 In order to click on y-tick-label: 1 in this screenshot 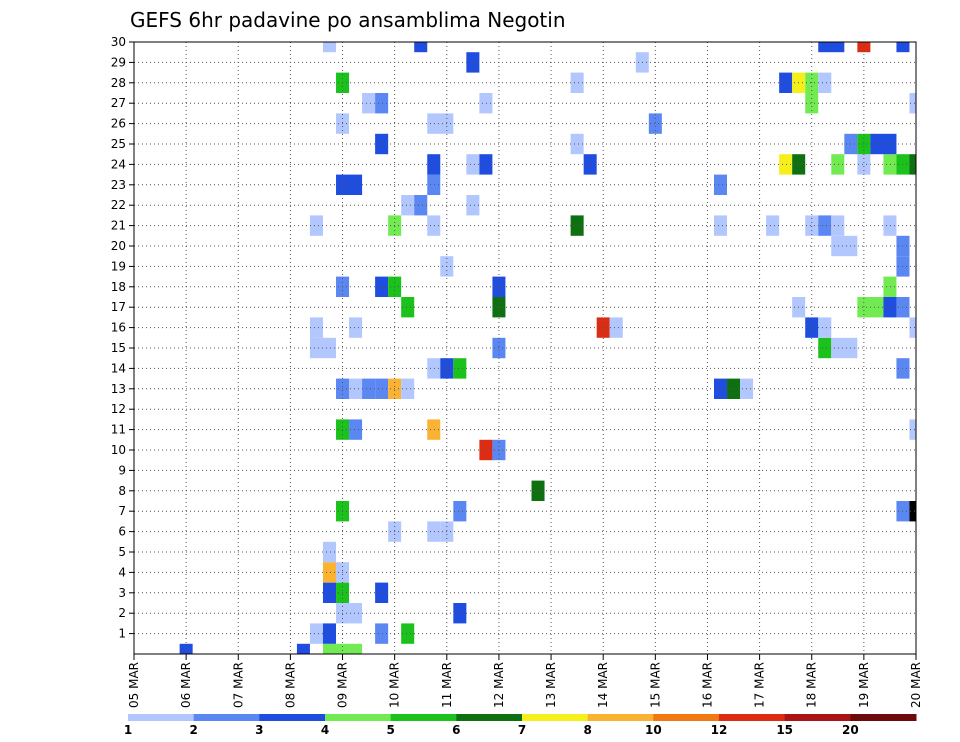, I will do `click(122, 634)`.